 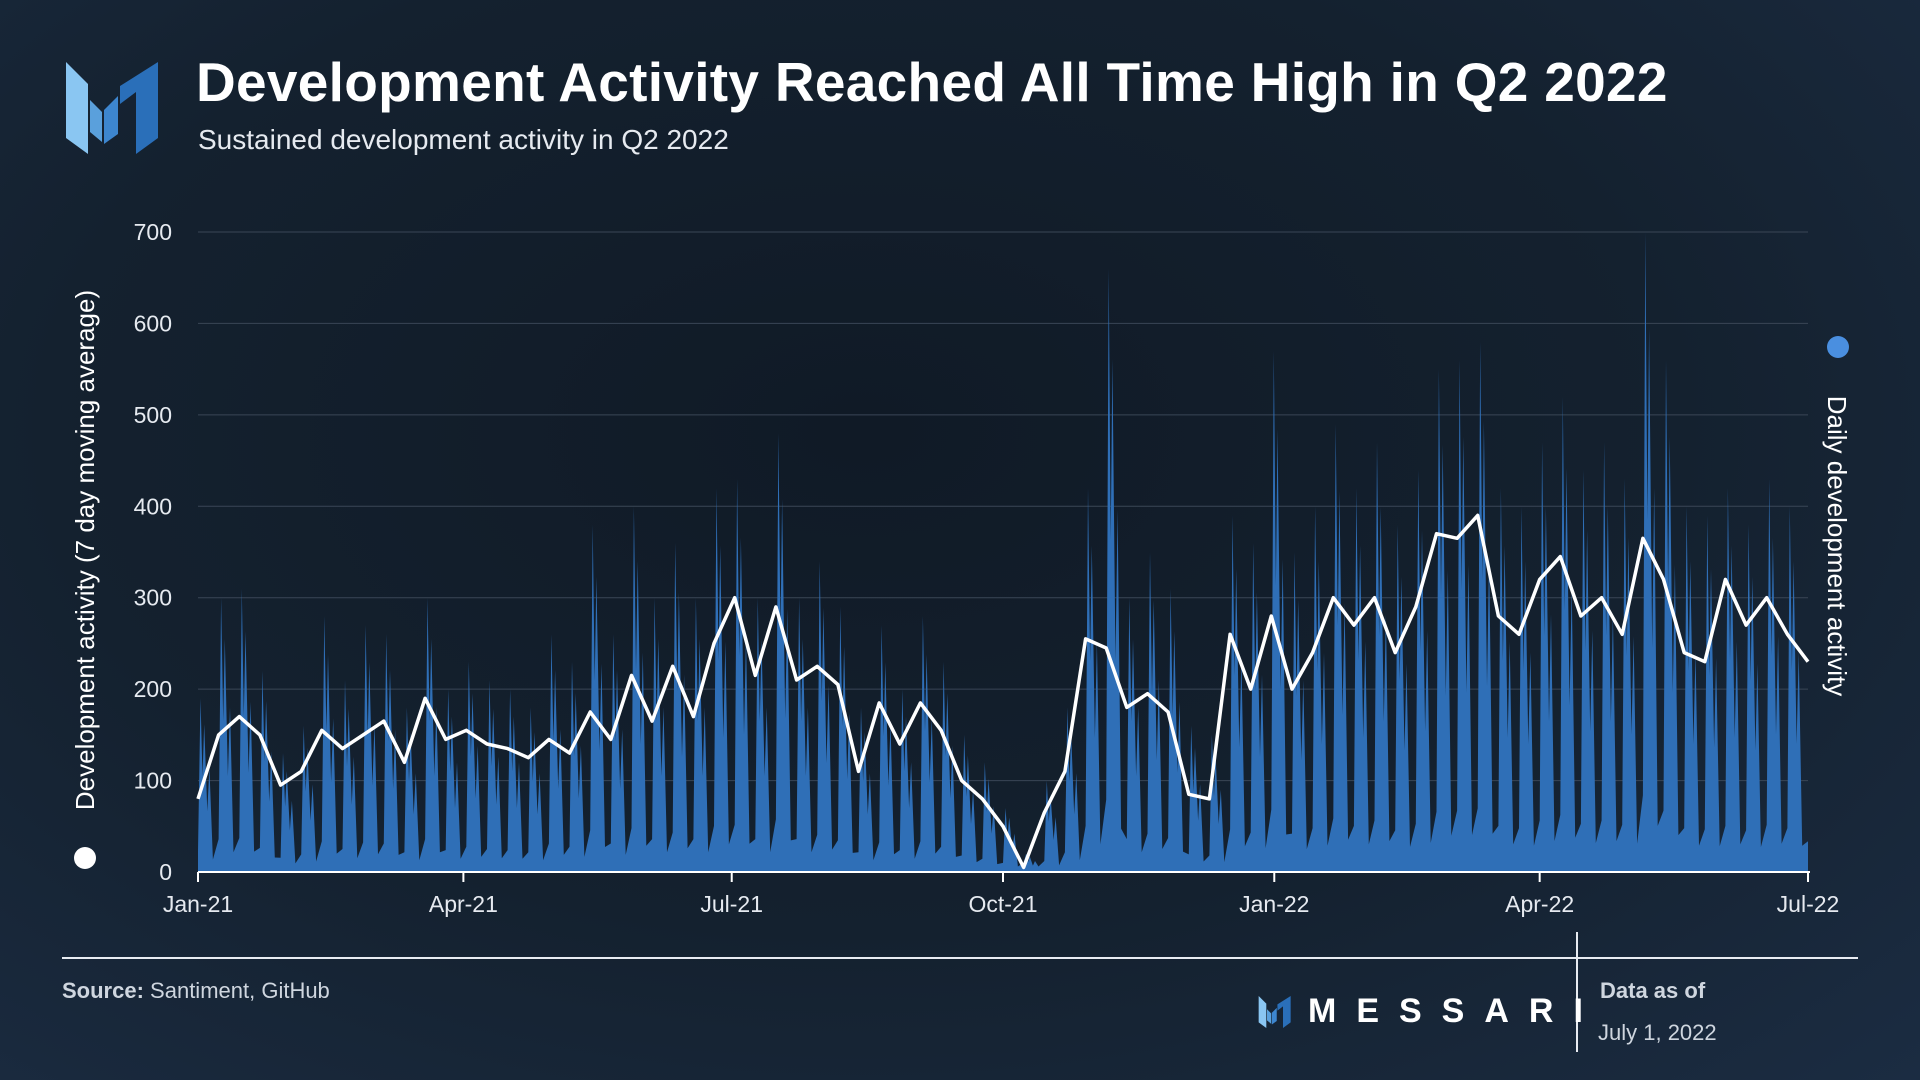 I want to click on source-text: Santiment, GitHub, so click(x=240, y=990).